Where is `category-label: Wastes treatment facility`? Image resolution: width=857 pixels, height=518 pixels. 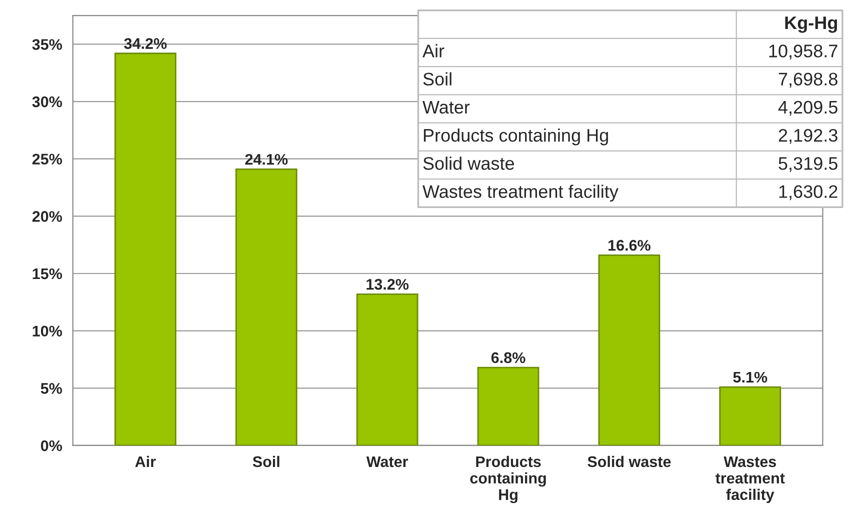
category-label: Wastes treatment facility is located at coordinates (520, 193).